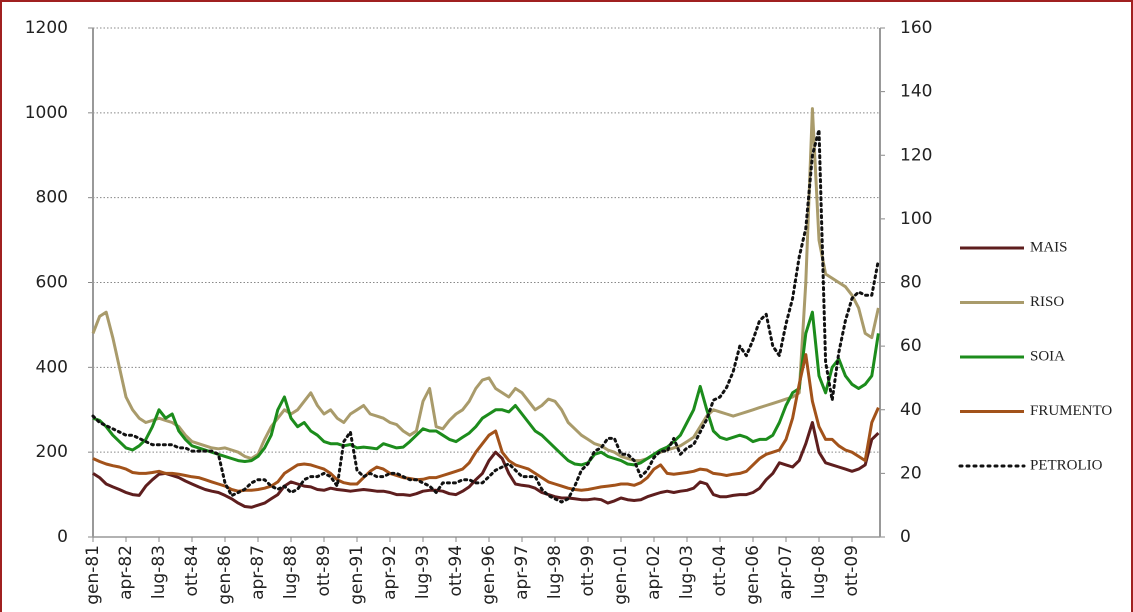  I want to click on x-tick-label: ott-89, so click(324, 571).